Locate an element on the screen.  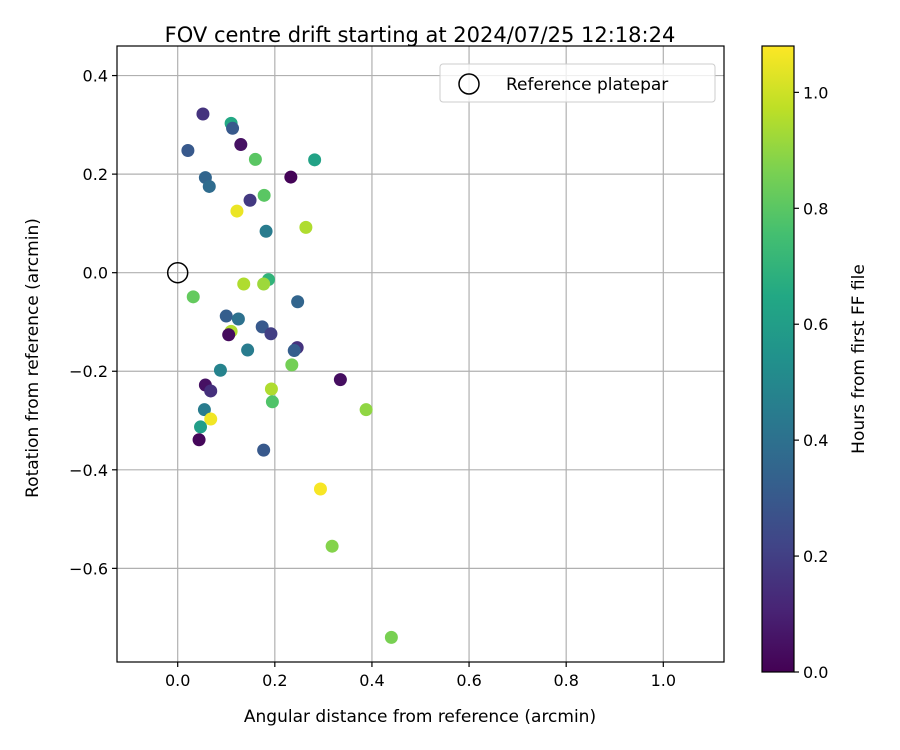
colorbar-tick-label: 1.0 is located at coordinates (815, 92).